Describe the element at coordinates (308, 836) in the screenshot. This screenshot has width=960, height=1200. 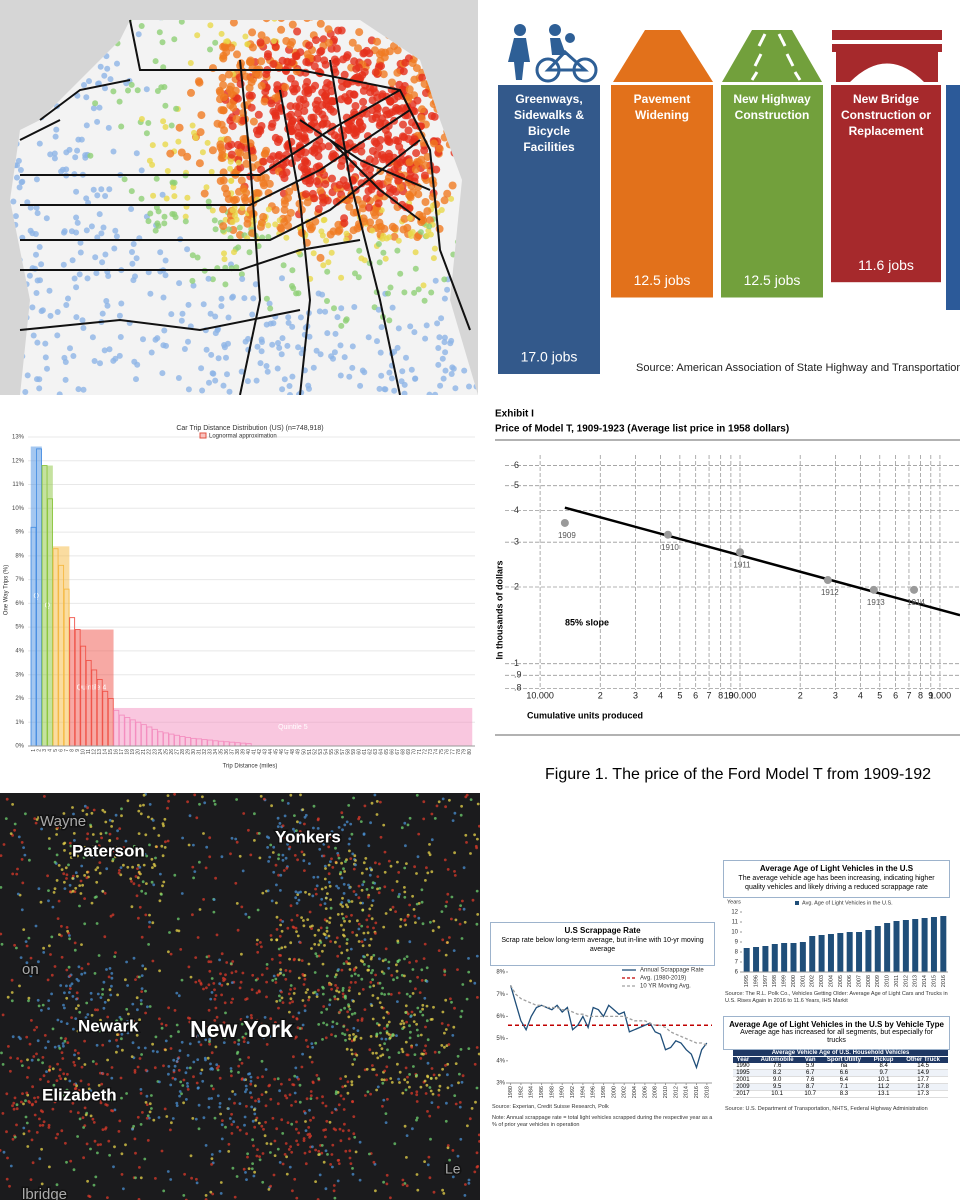
I see `map-label: Yonkers` at that location.